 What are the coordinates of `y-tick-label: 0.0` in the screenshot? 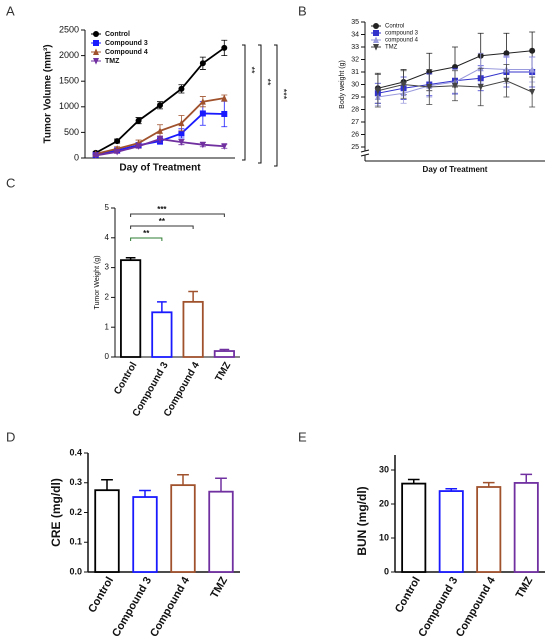 It's located at (75, 571).